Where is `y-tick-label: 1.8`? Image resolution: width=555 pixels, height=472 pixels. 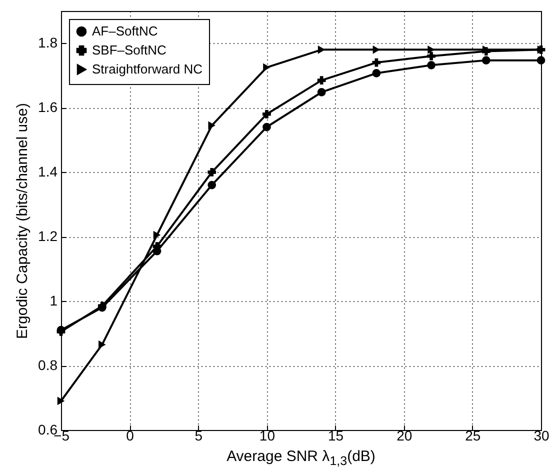
y-tick-label: 1.8 is located at coordinates (48, 42).